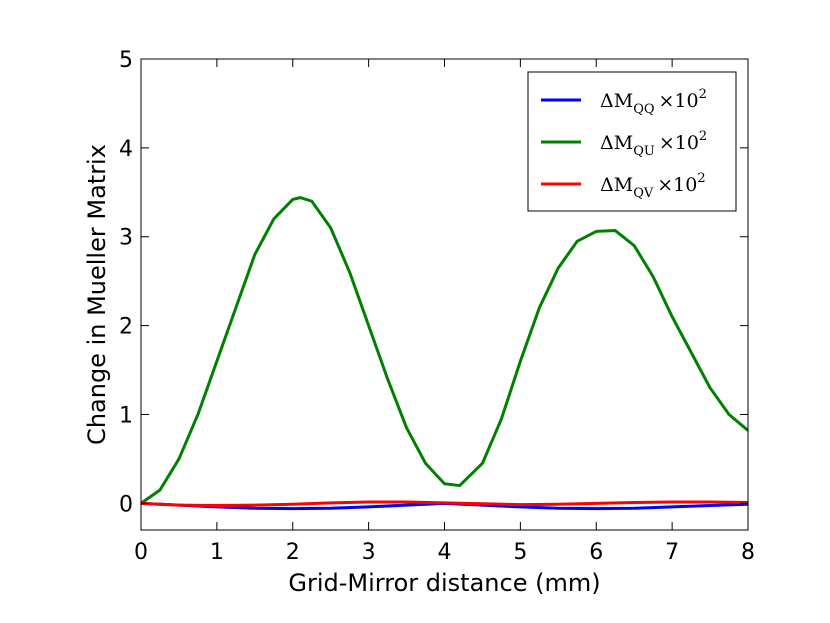  I want to click on x-tick-label: 0, so click(141, 552).